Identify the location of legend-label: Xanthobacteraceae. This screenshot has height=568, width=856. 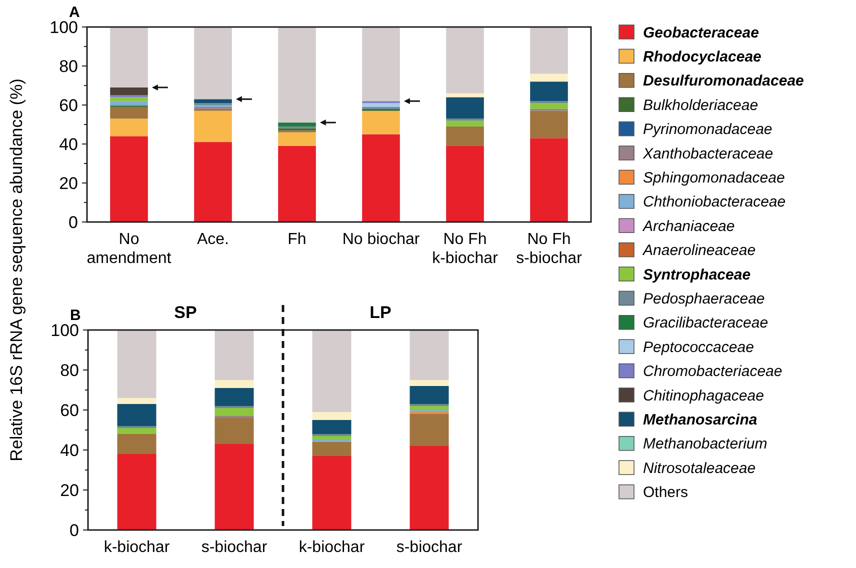
(708, 153).